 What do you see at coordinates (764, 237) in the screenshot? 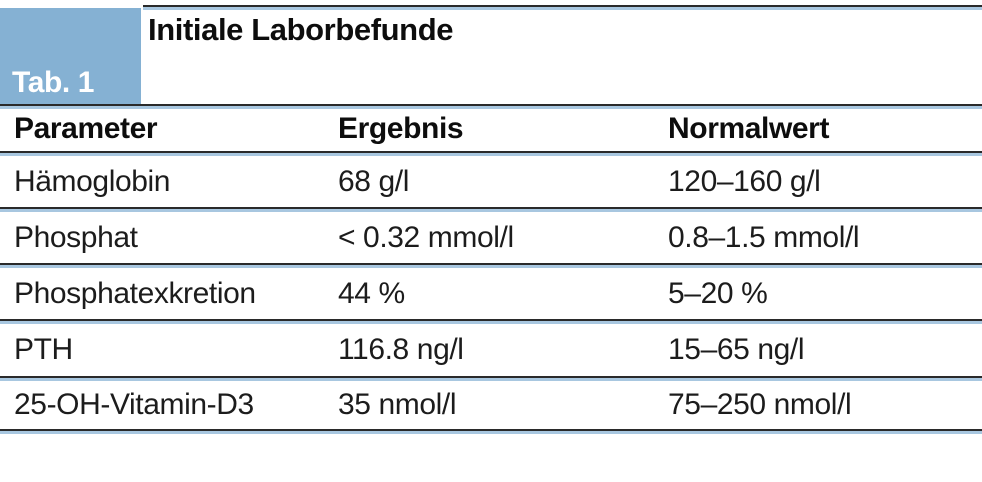
I see `cell-normalwert: 0.8–1.5 mmol/l` at bounding box center [764, 237].